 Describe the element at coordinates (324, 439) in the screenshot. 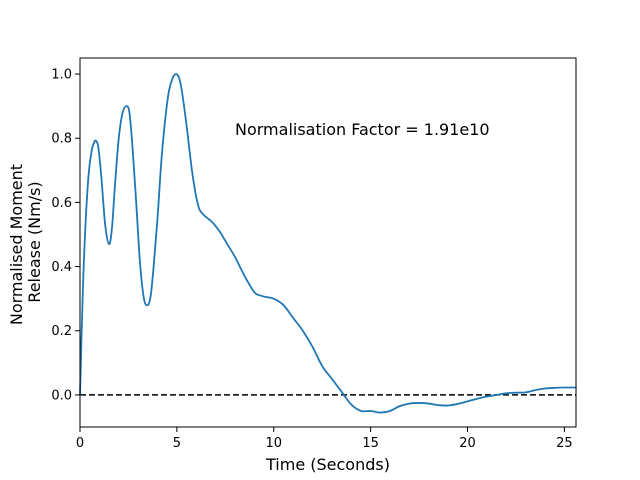

I see `x-axis: 0 5 10 15 20 25` at that location.